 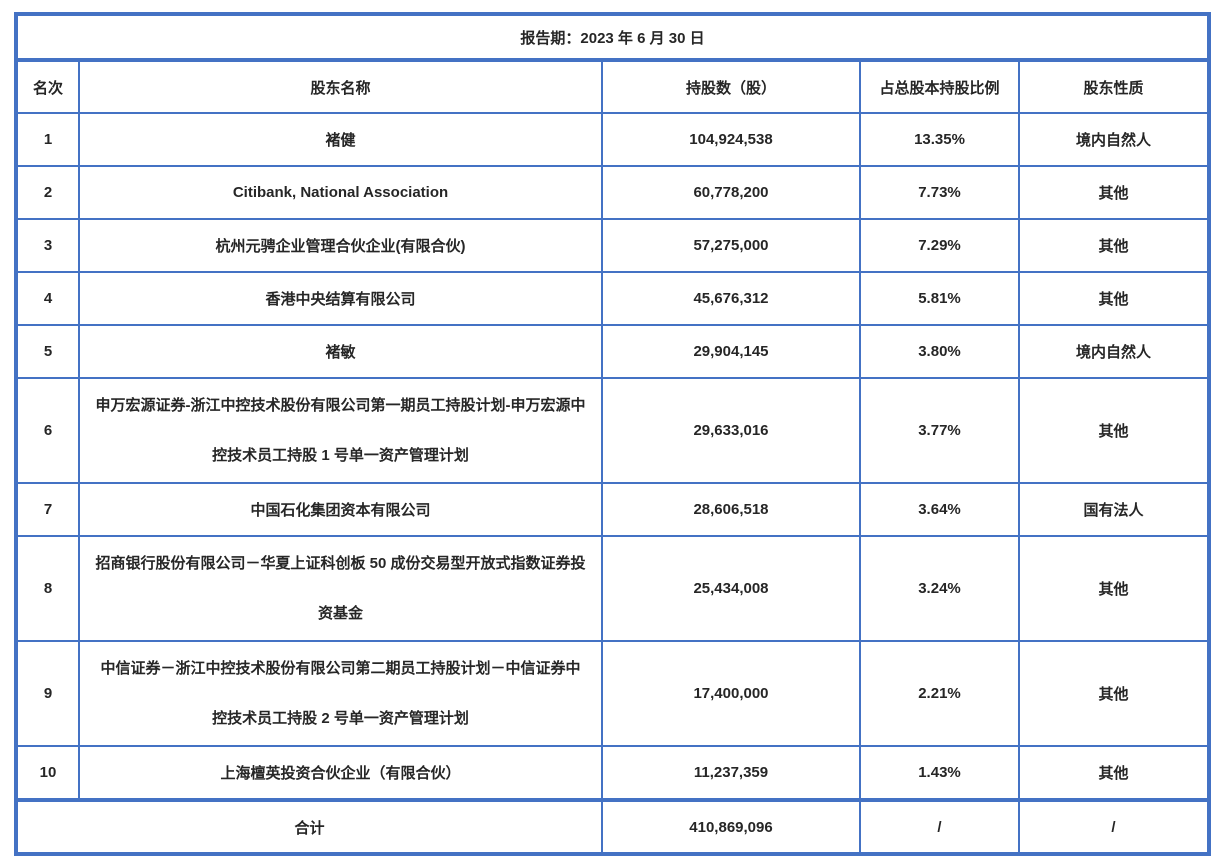 What do you see at coordinates (939, 192) in the screenshot?
I see `percentage-cell: 7.73%` at bounding box center [939, 192].